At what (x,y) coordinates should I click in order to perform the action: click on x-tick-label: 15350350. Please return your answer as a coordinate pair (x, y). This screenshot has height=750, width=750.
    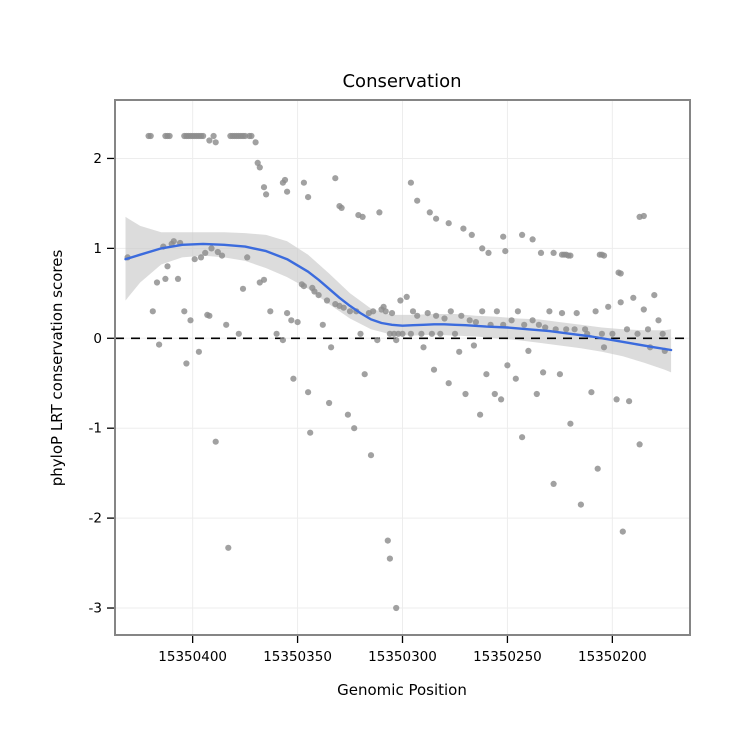
    Looking at the image, I should click on (297, 657).